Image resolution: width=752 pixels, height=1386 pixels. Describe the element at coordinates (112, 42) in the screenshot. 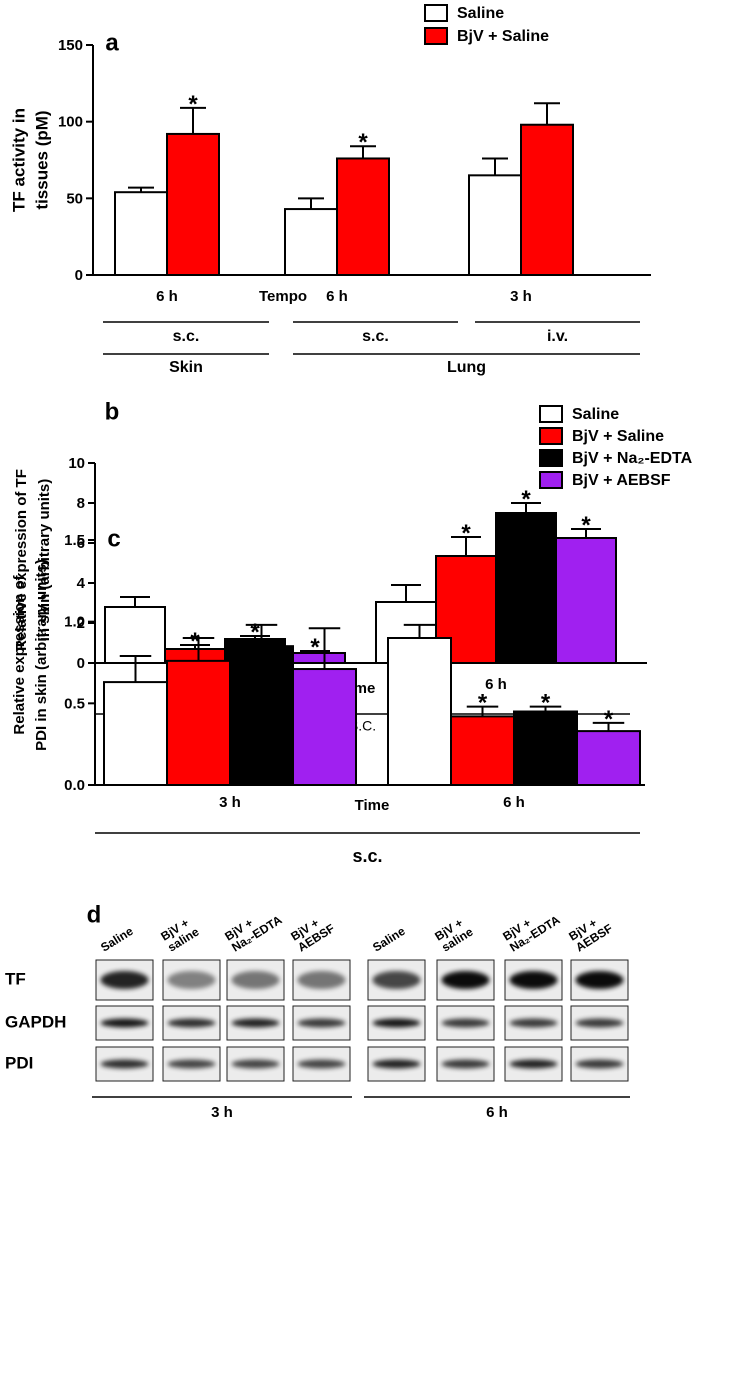

I see `panel-label: a` at that location.